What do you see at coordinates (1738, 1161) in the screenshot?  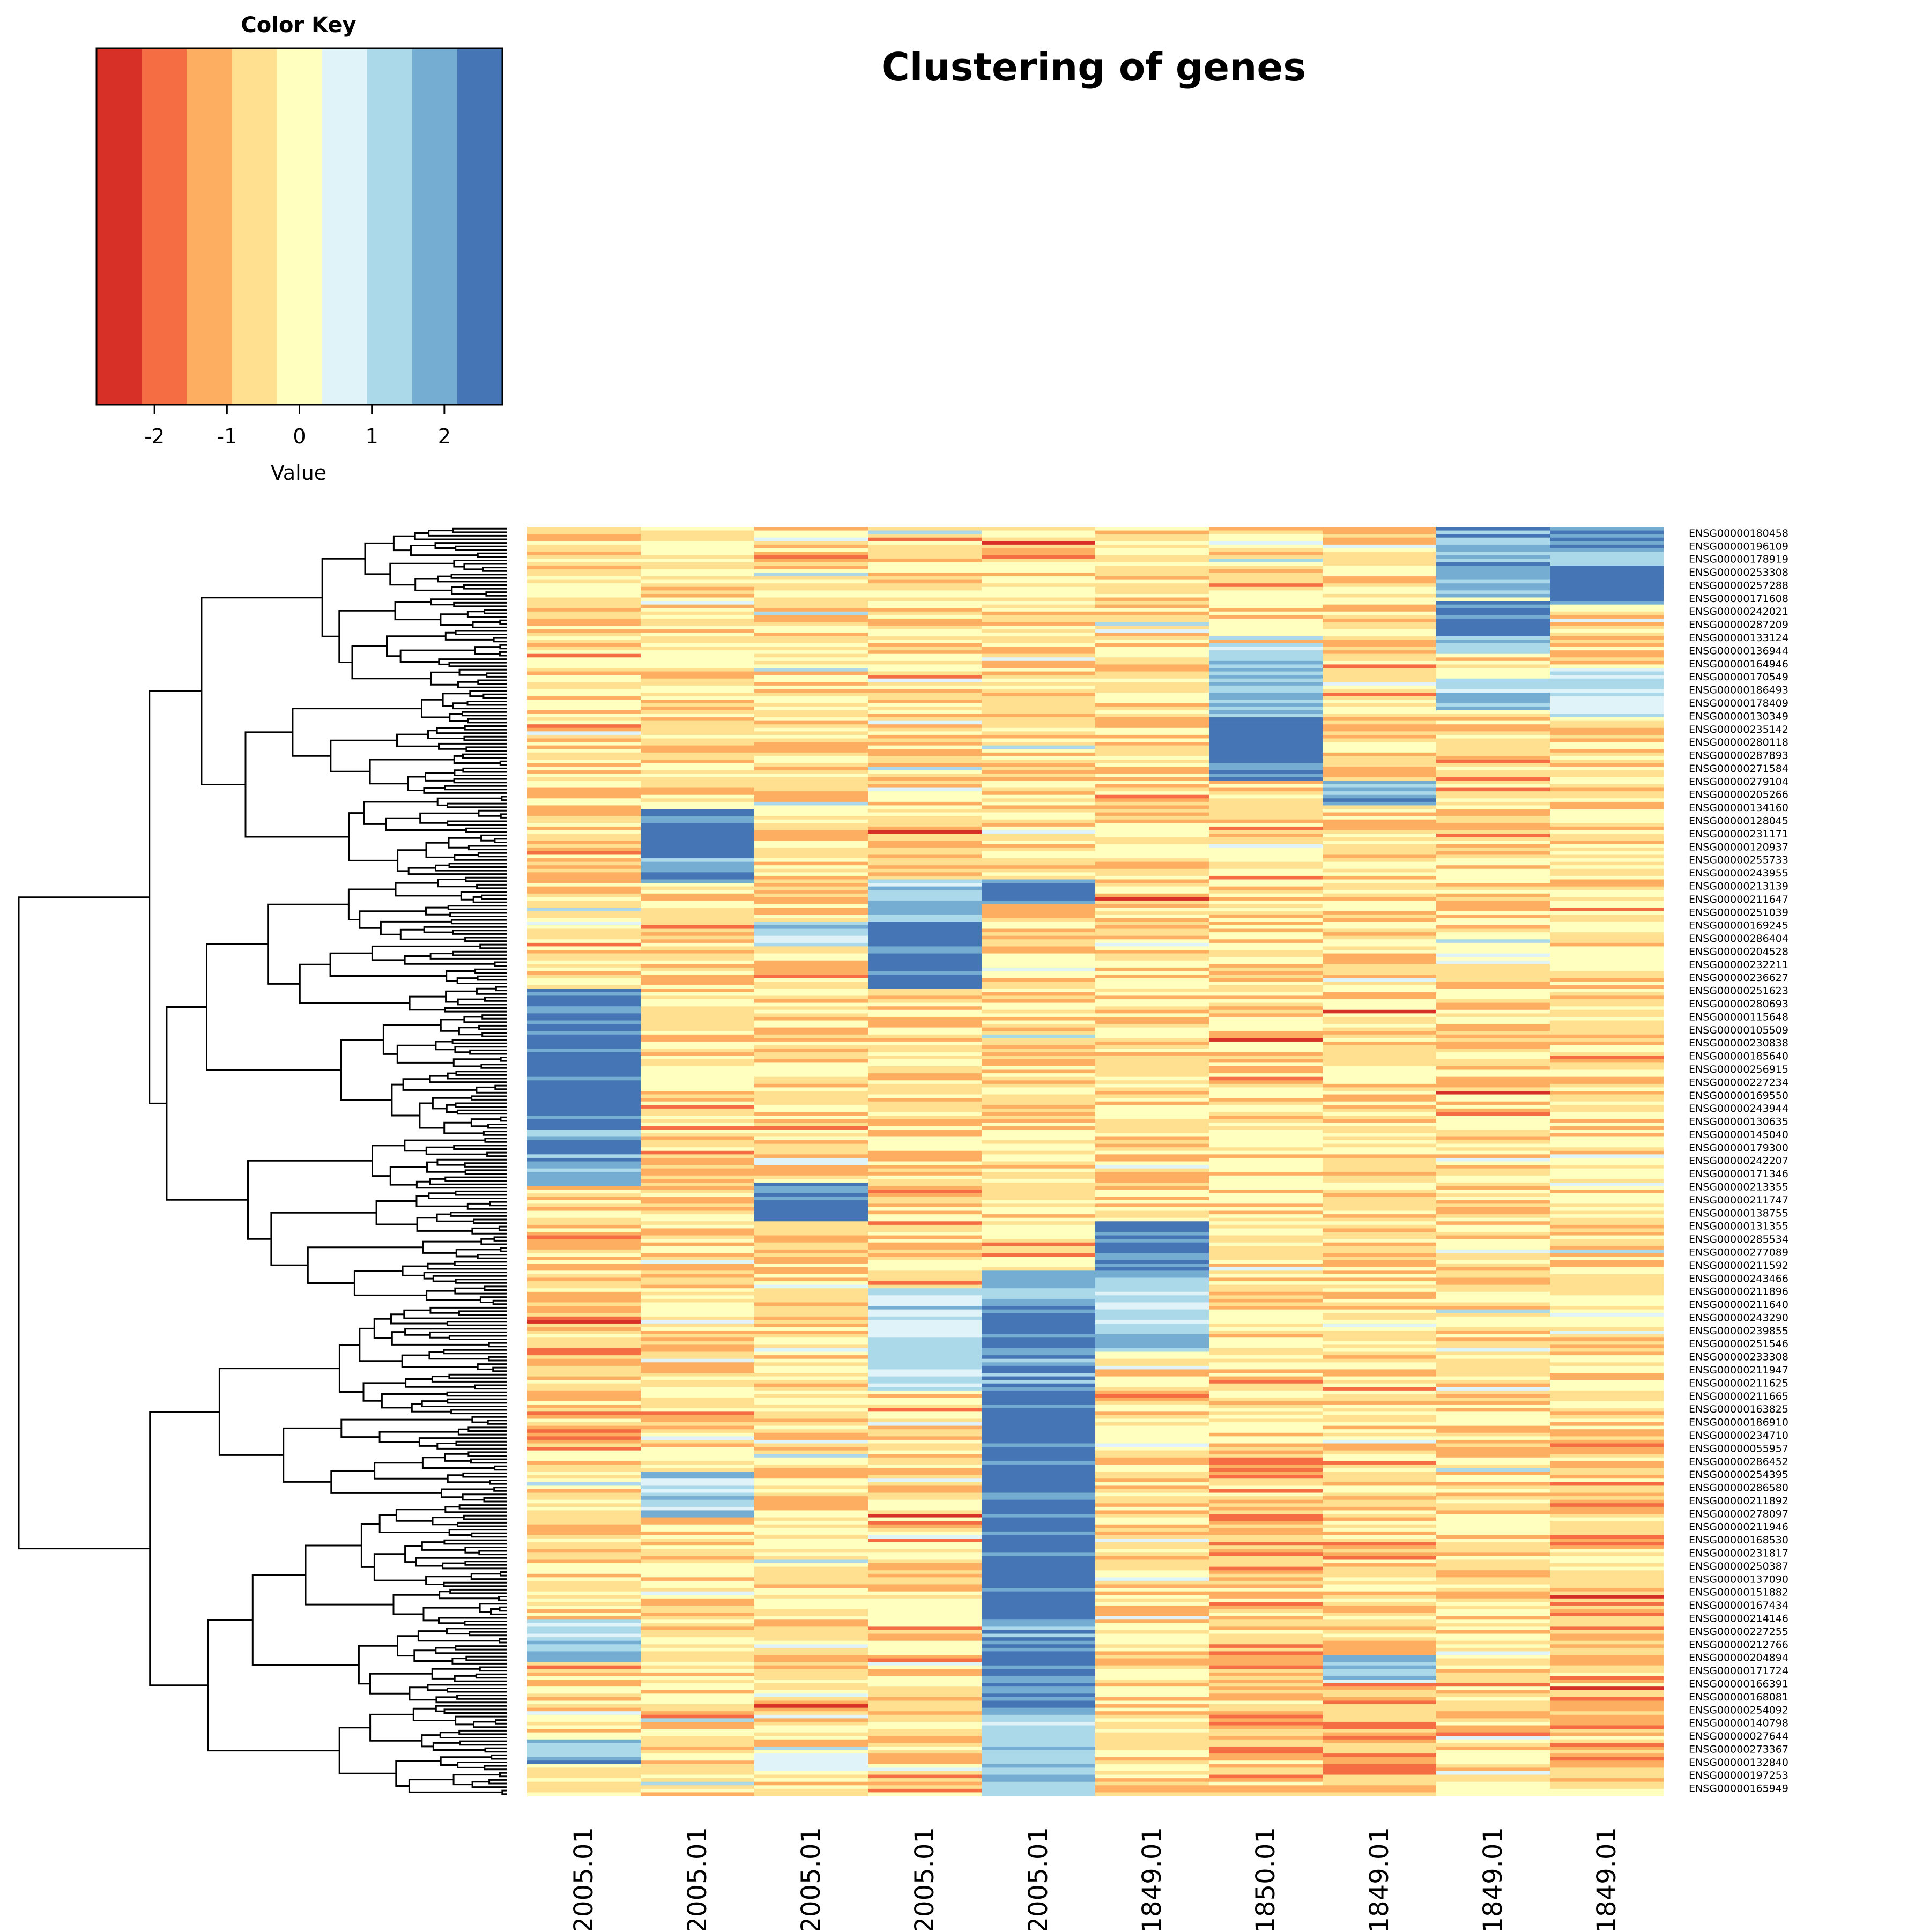 I see `row-label: ENSG00000242207` at bounding box center [1738, 1161].